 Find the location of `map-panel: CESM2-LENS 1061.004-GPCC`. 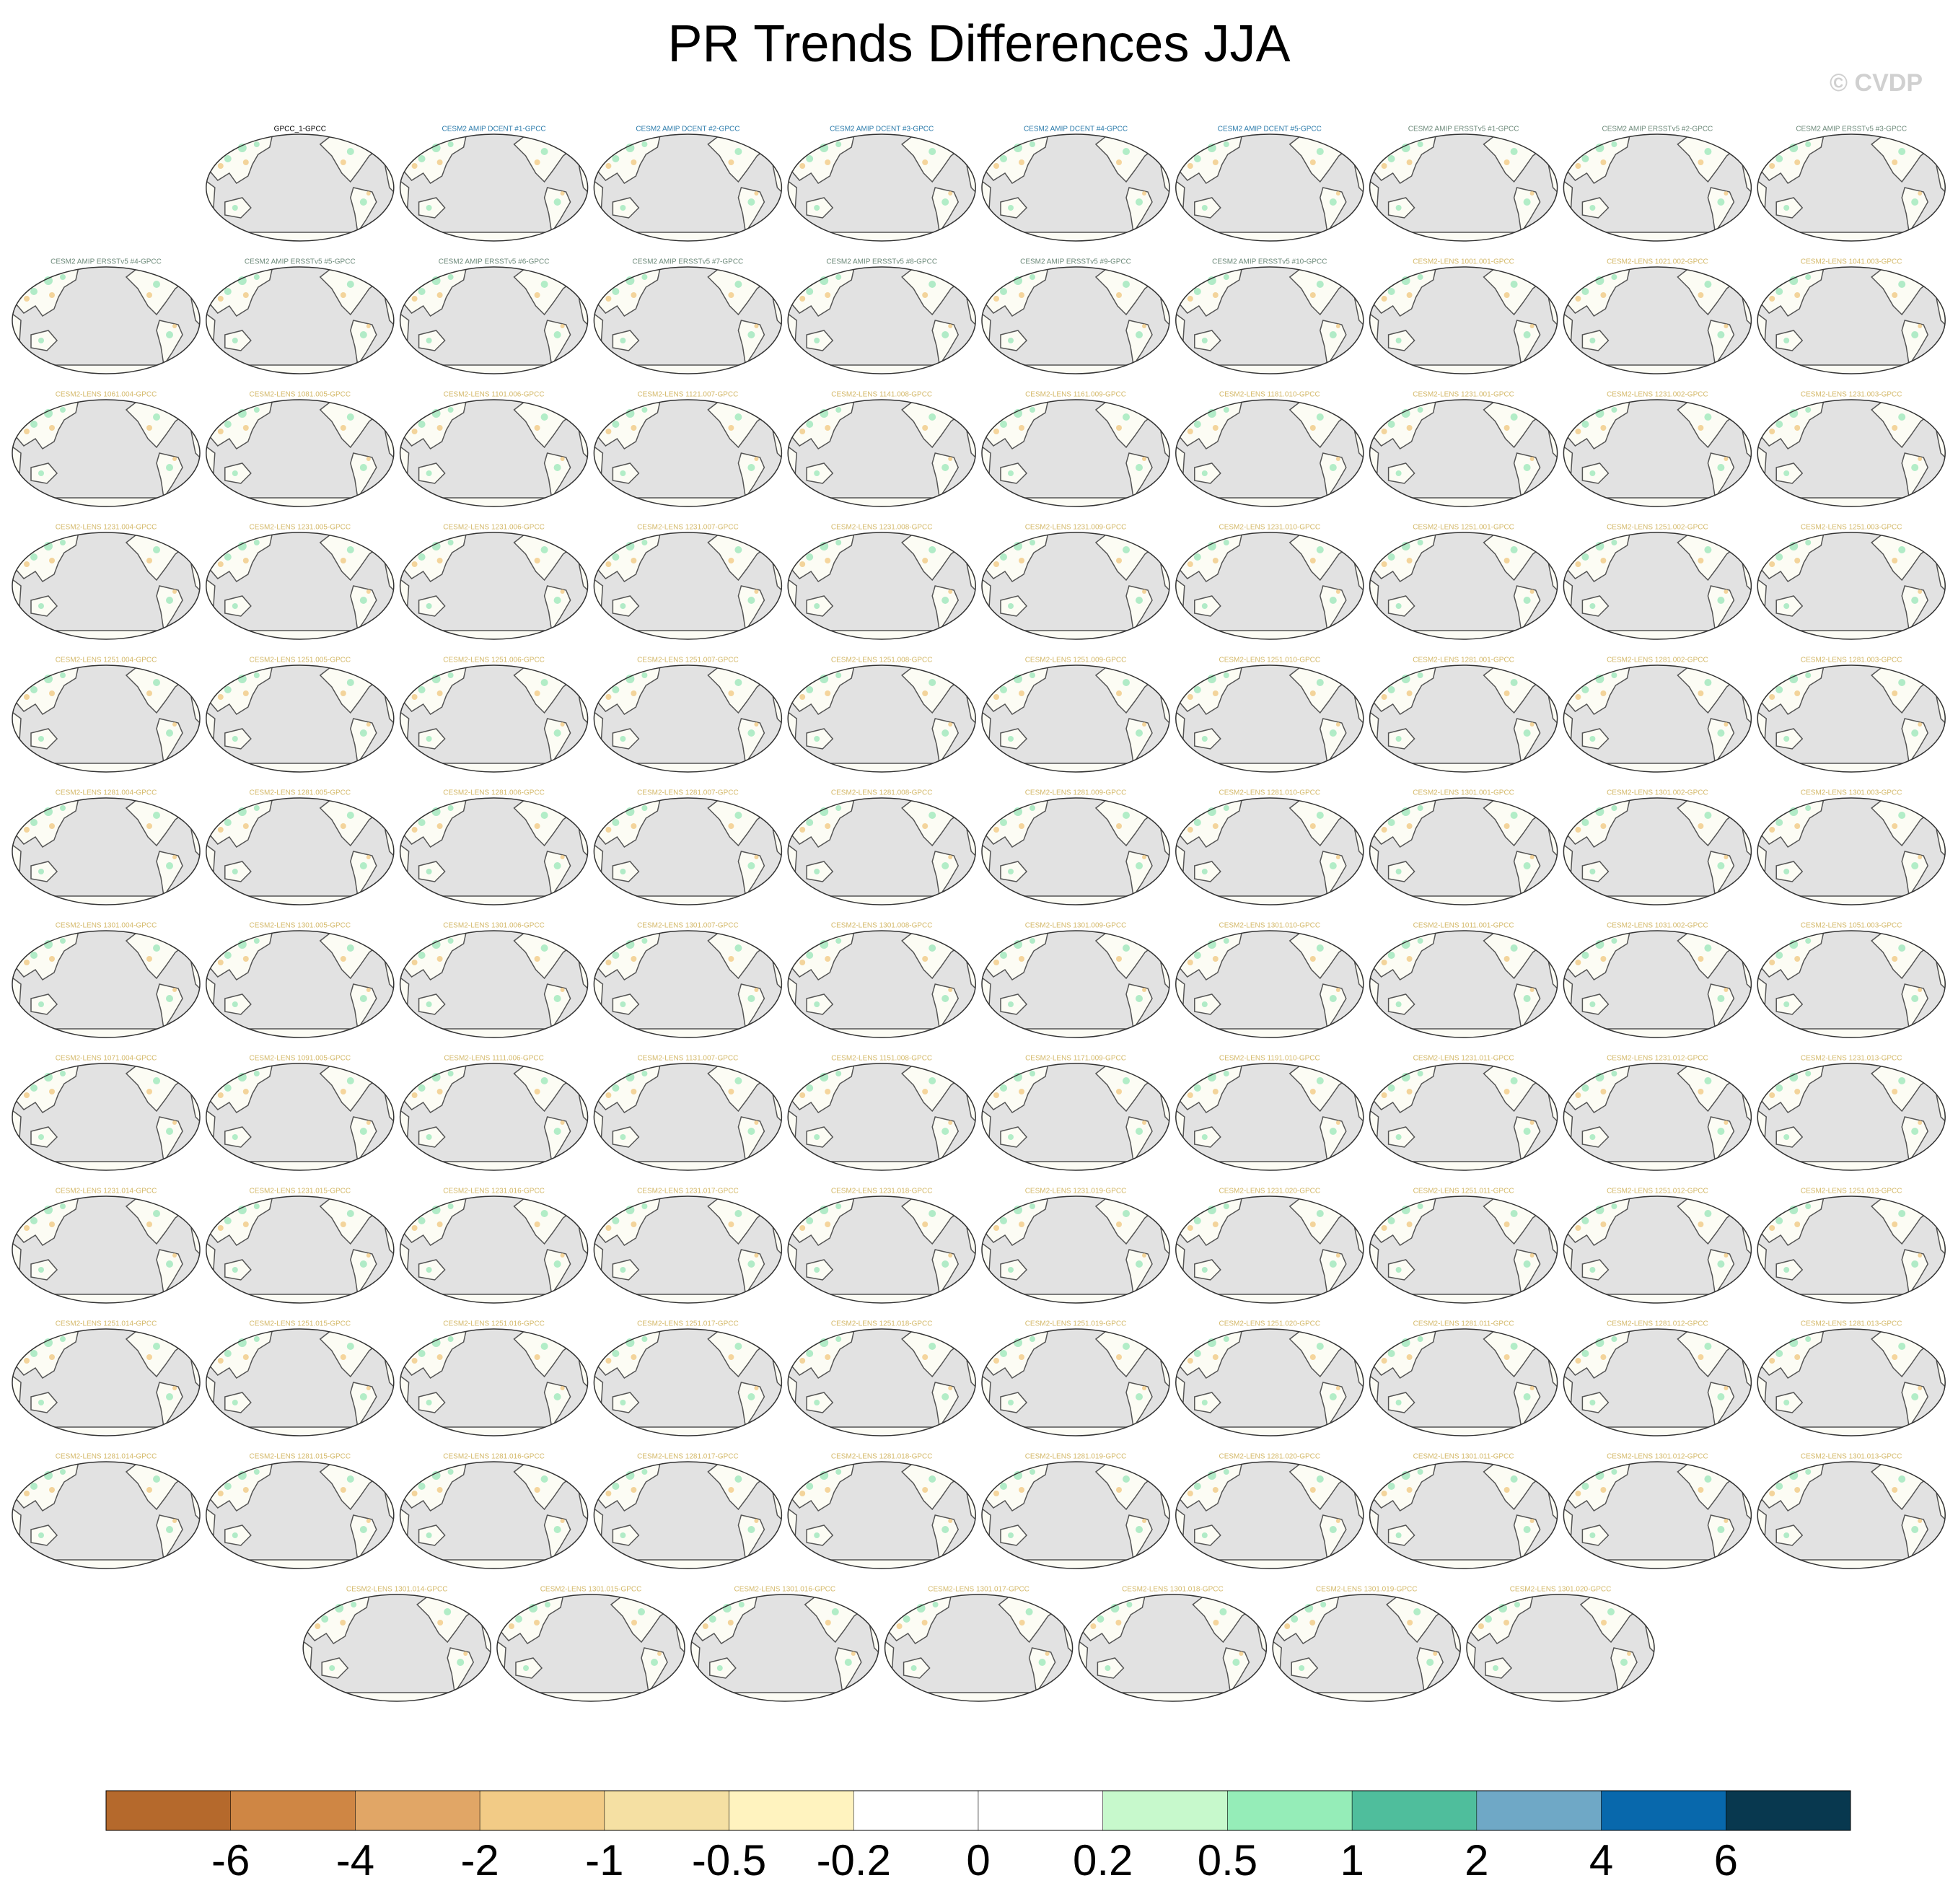

map-panel: CESM2-LENS 1061.004-GPCC is located at coordinates (106, 451).